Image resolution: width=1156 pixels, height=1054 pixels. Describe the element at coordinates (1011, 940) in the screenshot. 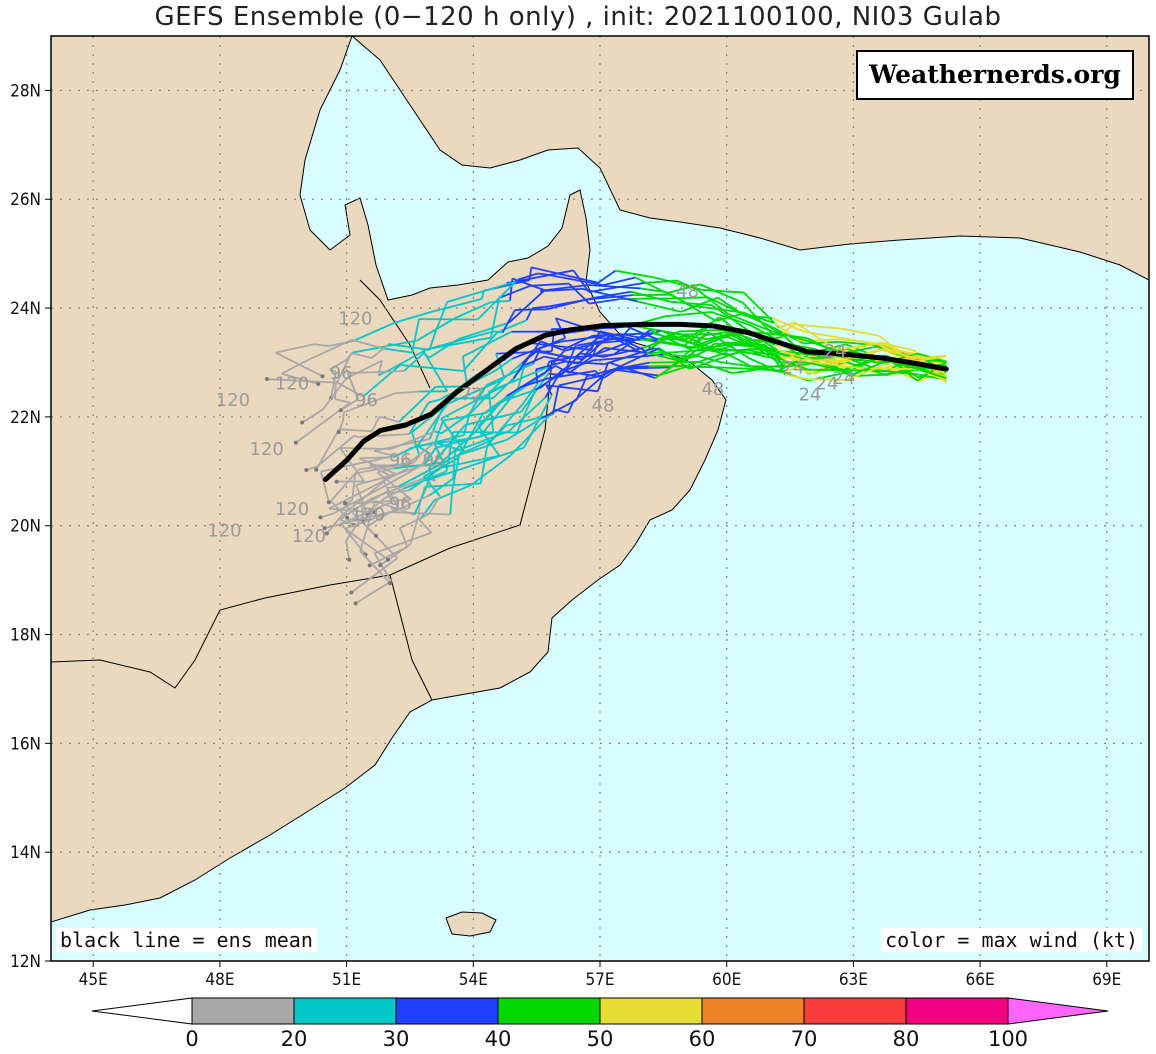

I see `legend-color-note: color = max wind (kt)` at that location.